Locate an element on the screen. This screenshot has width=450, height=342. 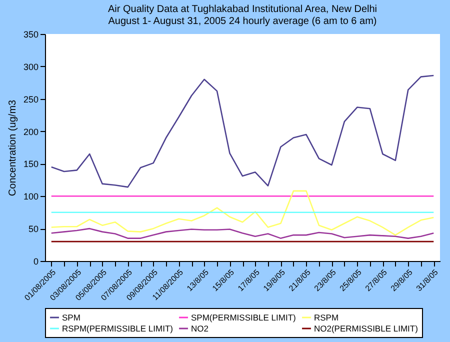
chart-subtitle: August 1- August 31, 2005 24 hourly average (6 am to 6 am) is located at coordinates (242, 21).